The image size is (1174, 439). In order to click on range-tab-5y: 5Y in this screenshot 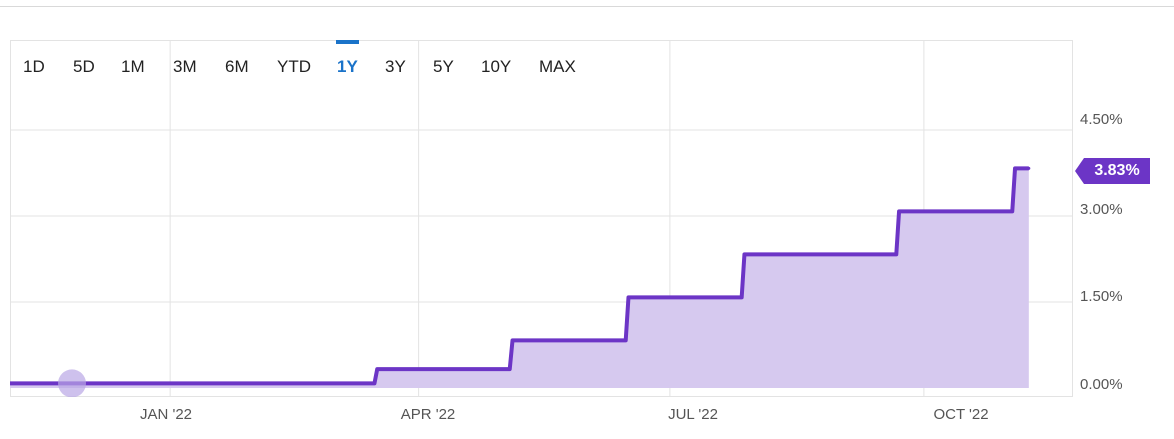, I will do `click(443, 66)`.